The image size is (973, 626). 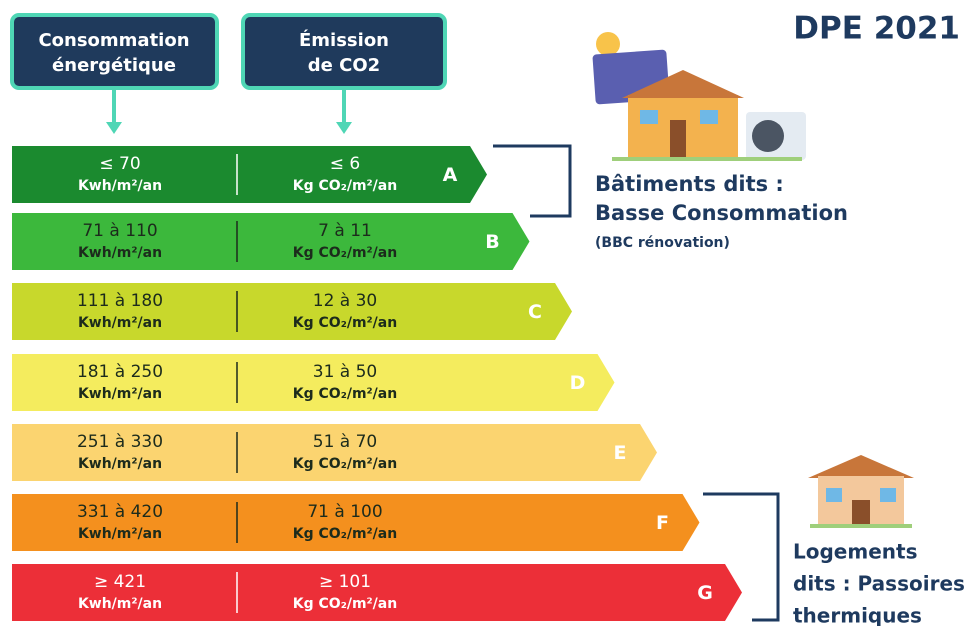 I want to click on energy-range: 251 à 330, so click(x=120, y=442).